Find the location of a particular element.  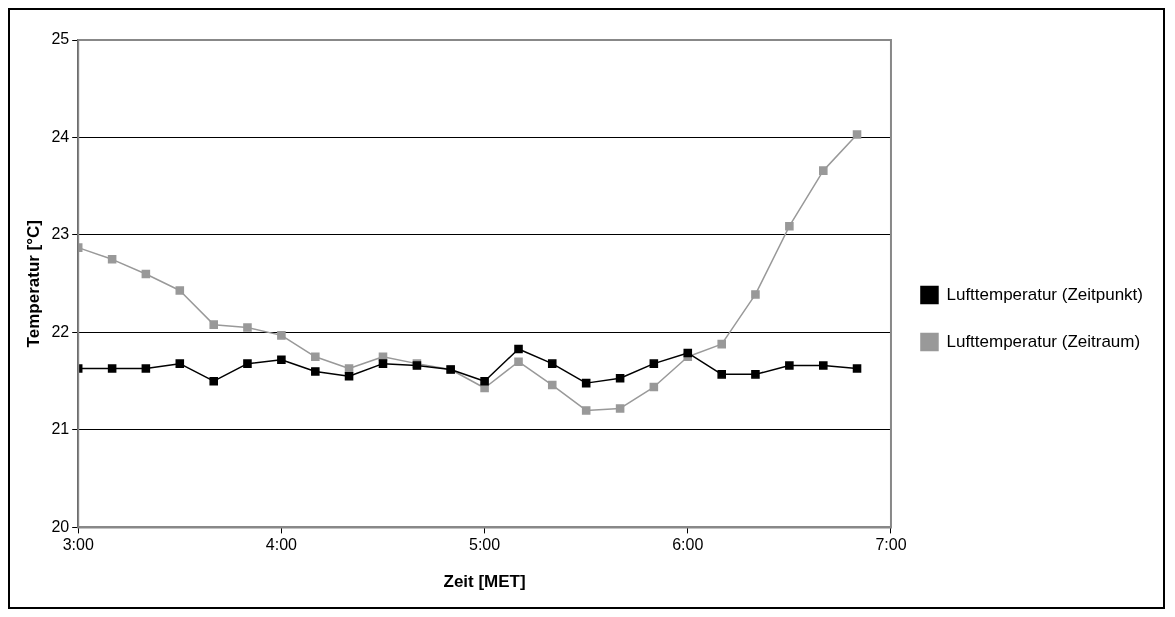

y-tick-label: 25 is located at coordinates (60, 39).